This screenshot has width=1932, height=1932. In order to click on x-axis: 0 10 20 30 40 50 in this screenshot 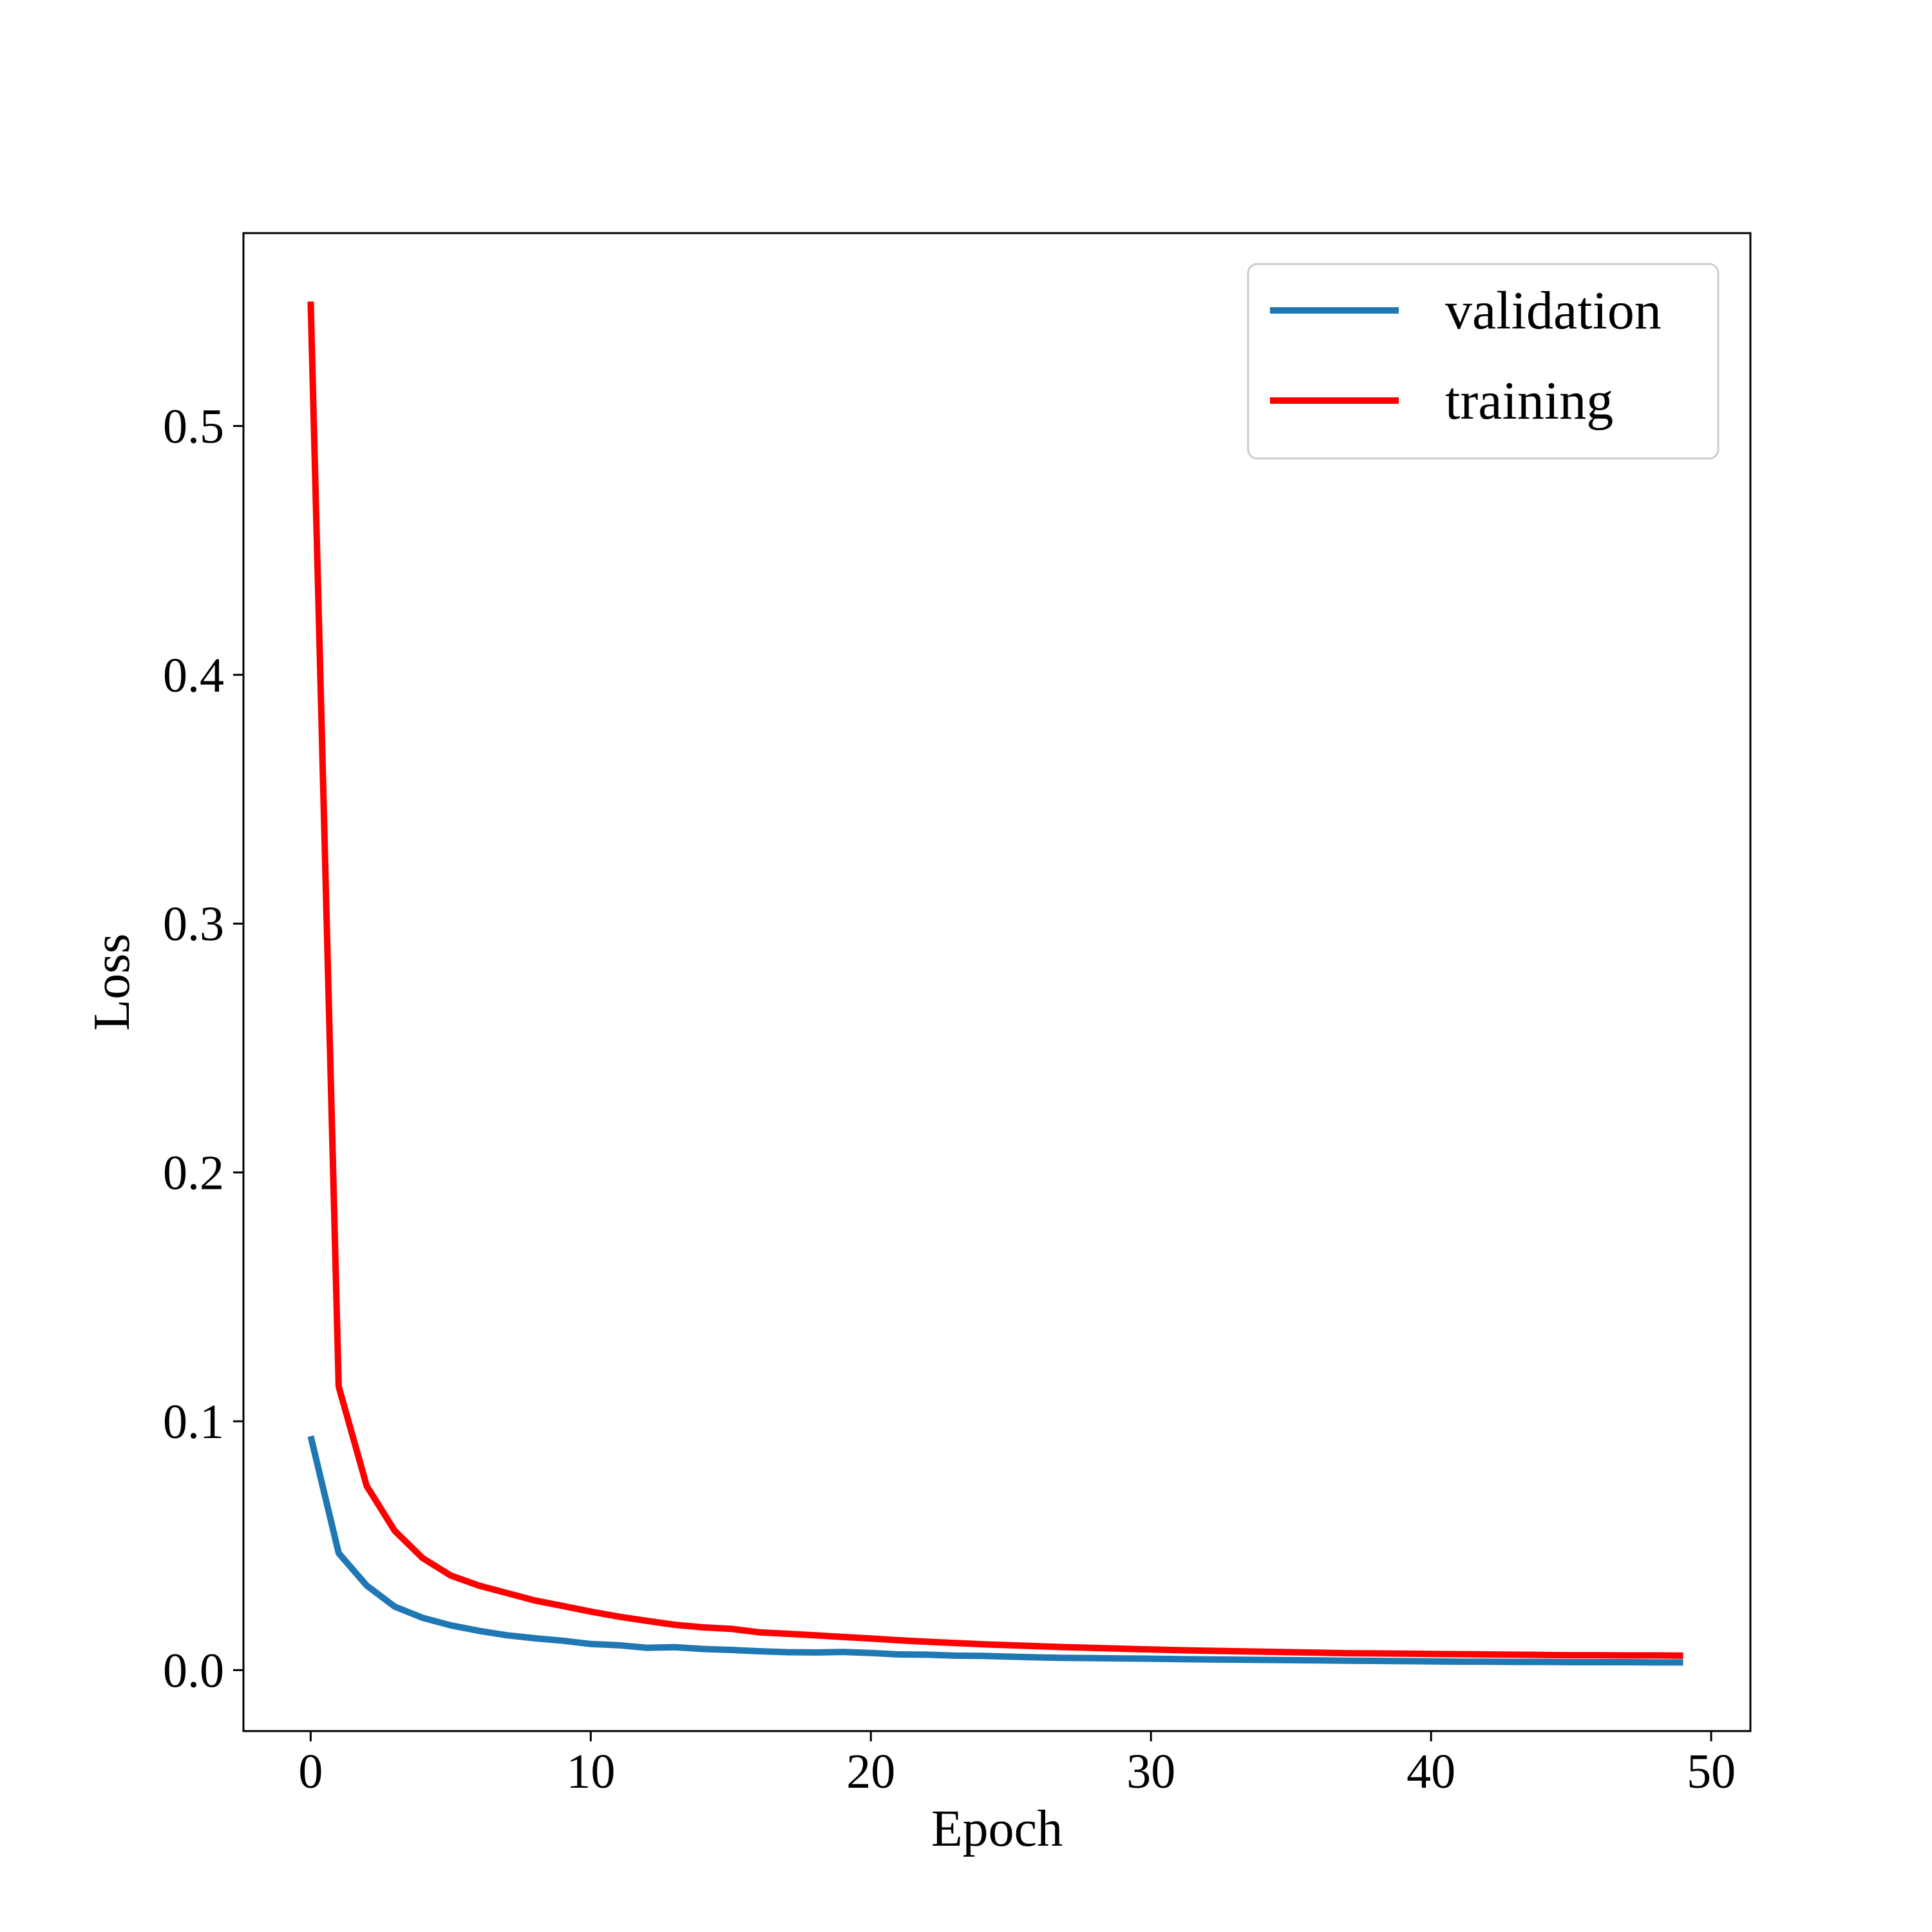, I will do `click(1017, 1765)`.